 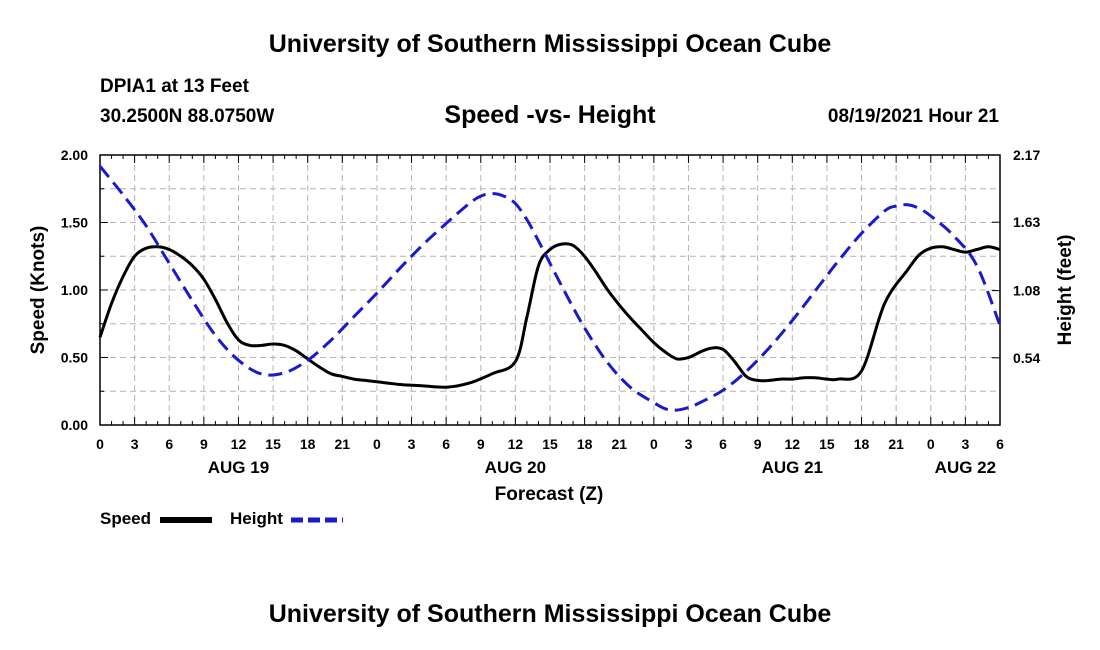 What do you see at coordinates (174, 86) in the screenshot?
I see `station-label: DPIA1 at 13 Feet` at bounding box center [174, 86].